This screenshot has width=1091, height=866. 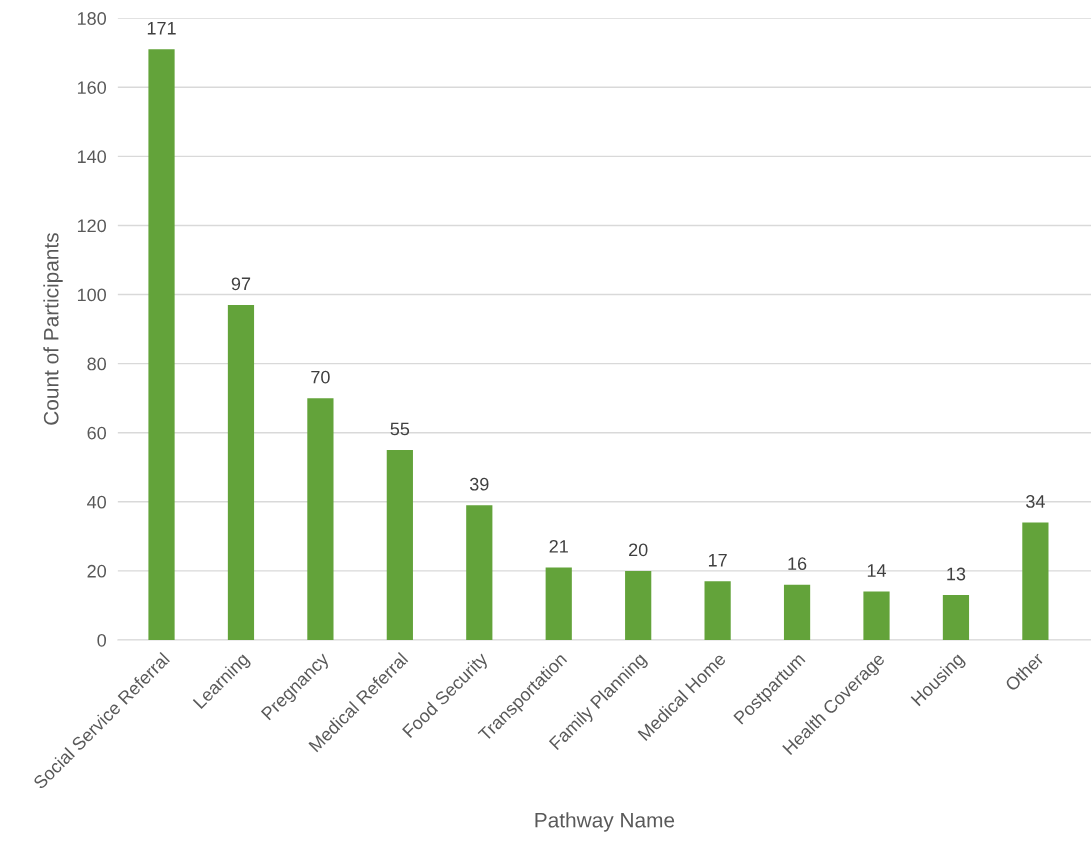 I want to click on data-label: 16, so click(x=797, y=564).